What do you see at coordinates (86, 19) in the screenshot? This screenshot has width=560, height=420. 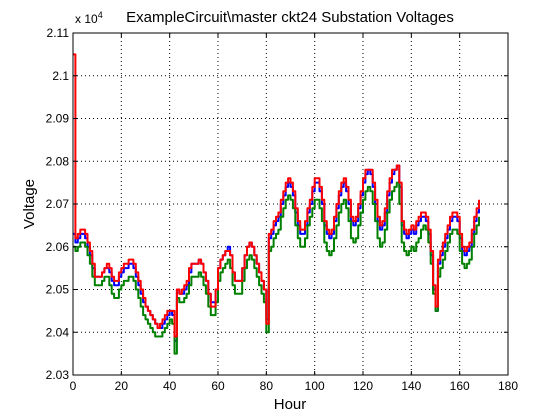 I see `y-multiplier-base: x 10` at bounding box center [86, 19].